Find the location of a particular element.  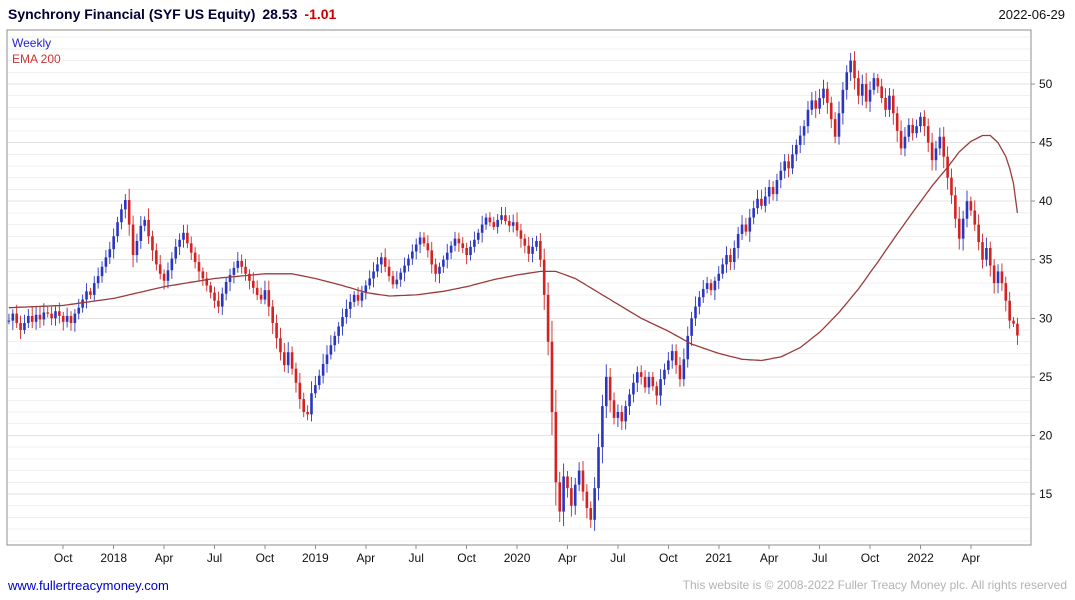

svg-text: 20 is located at coordinates (1046, 435).